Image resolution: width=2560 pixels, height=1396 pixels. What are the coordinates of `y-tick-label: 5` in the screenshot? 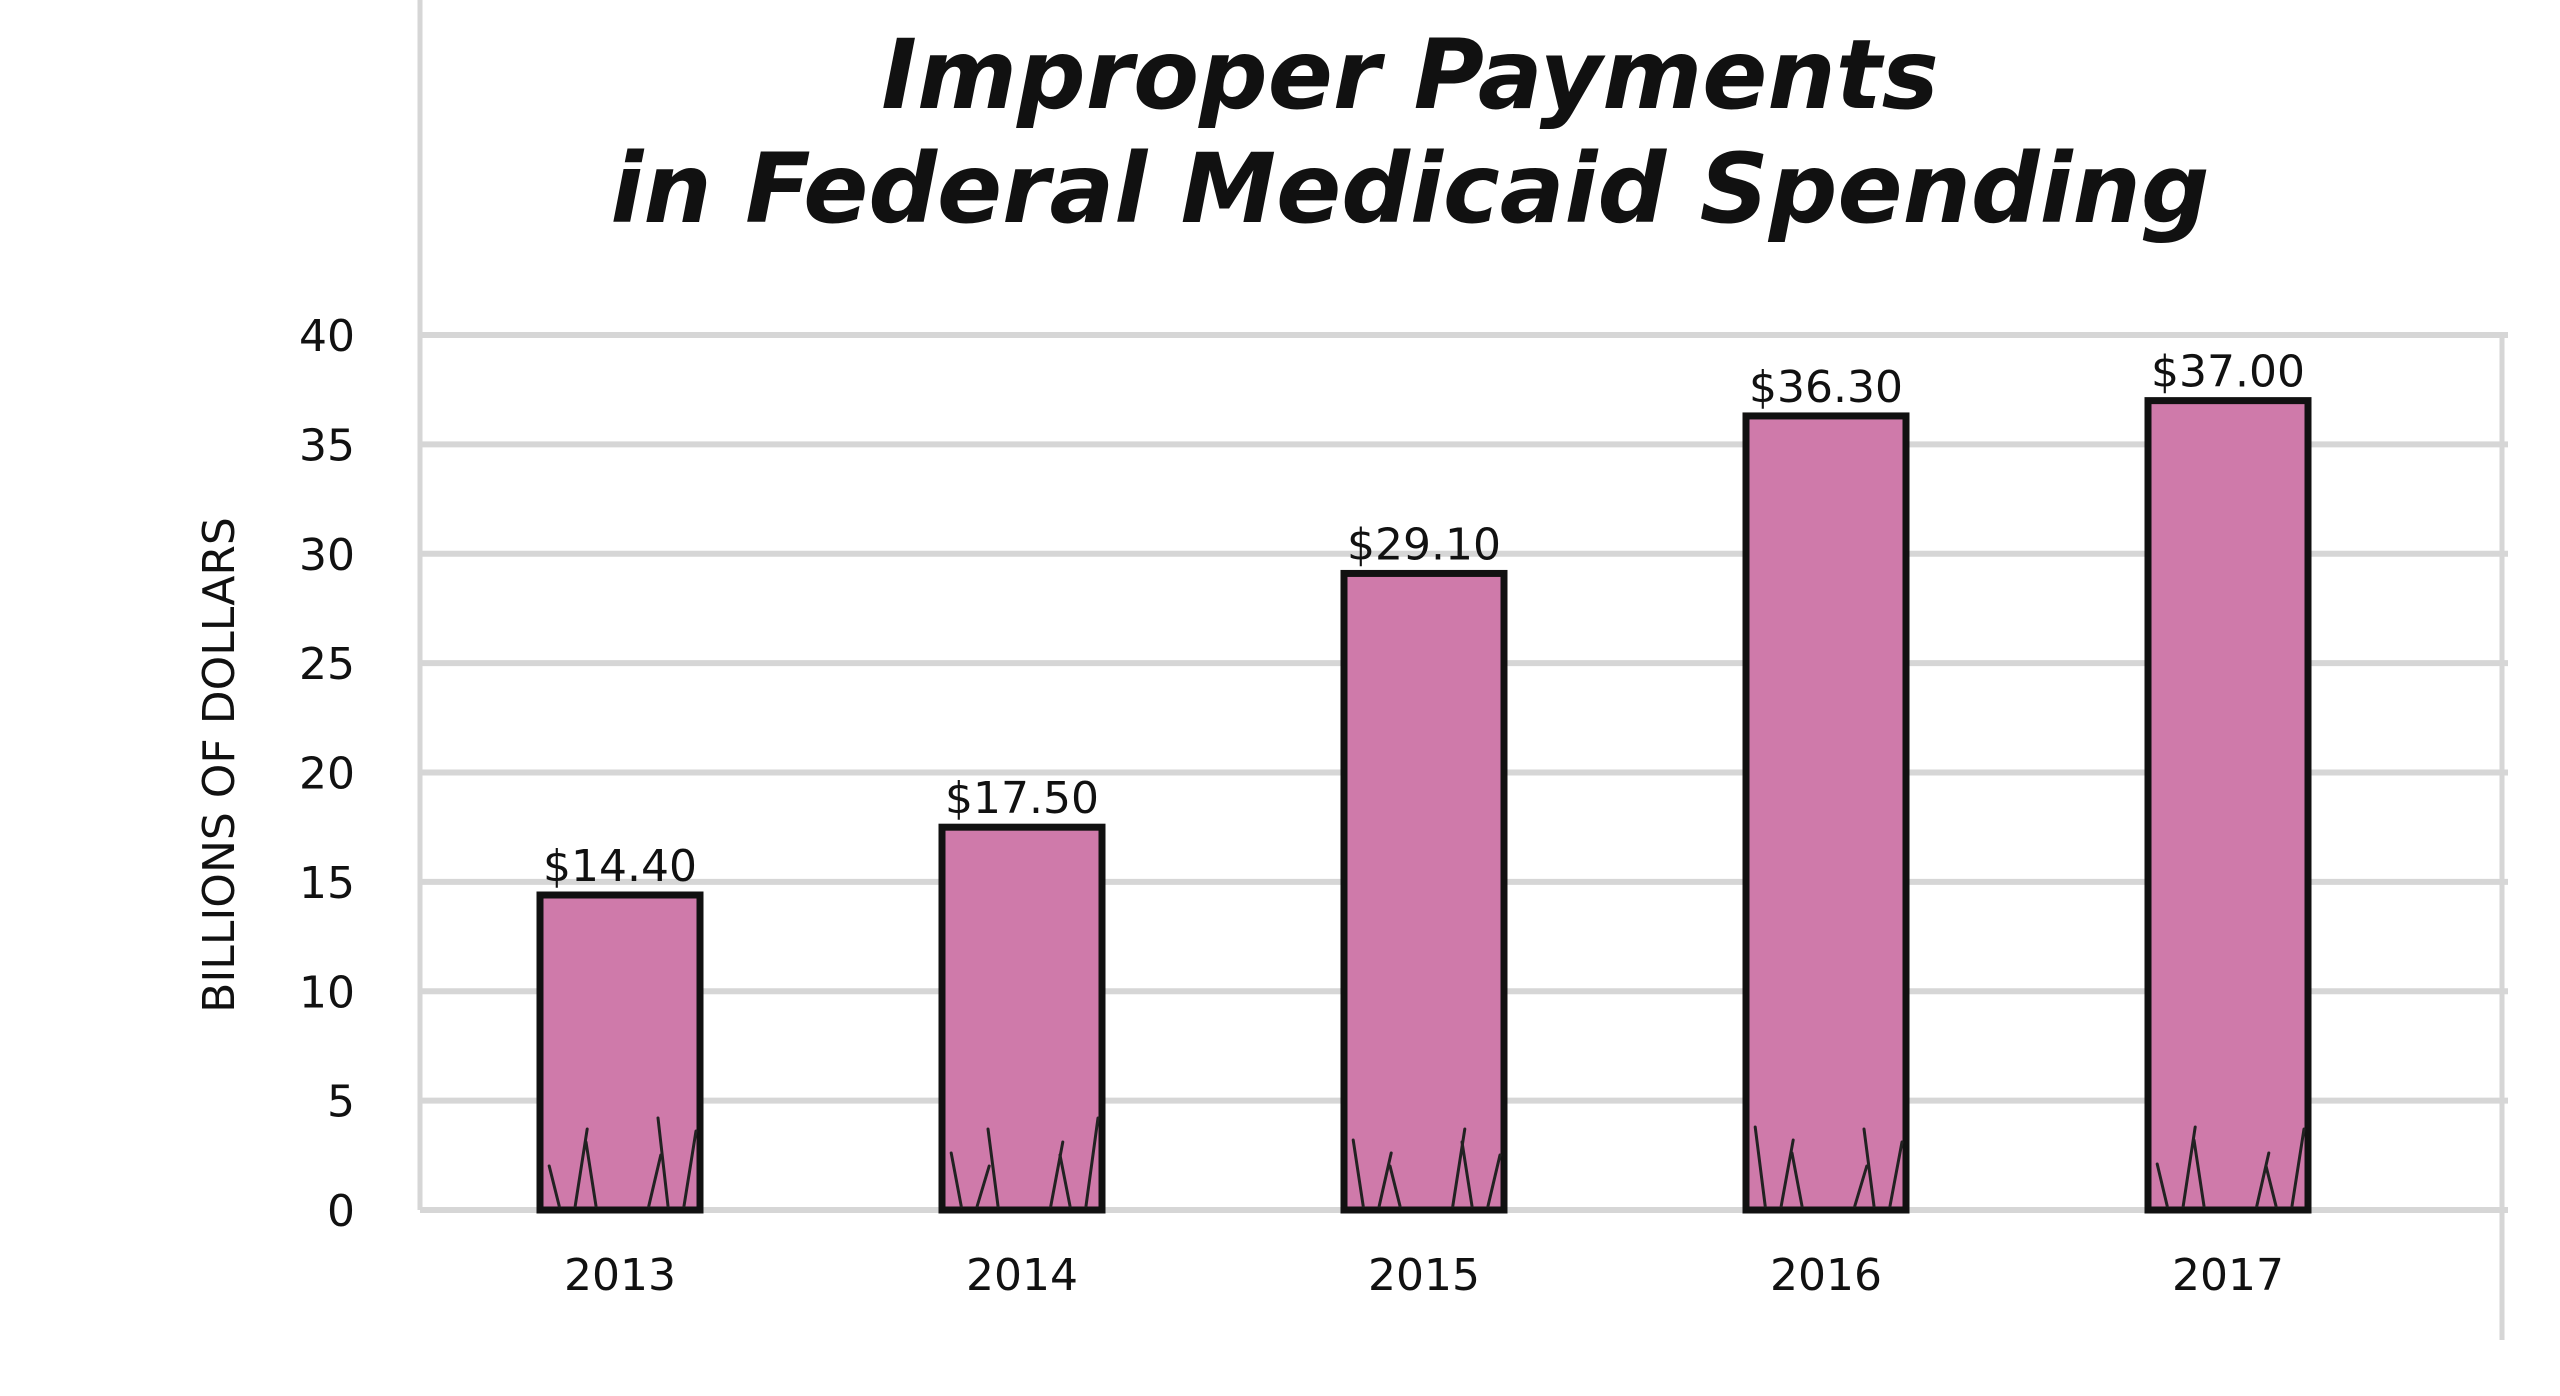 It's located at (341, 1102).